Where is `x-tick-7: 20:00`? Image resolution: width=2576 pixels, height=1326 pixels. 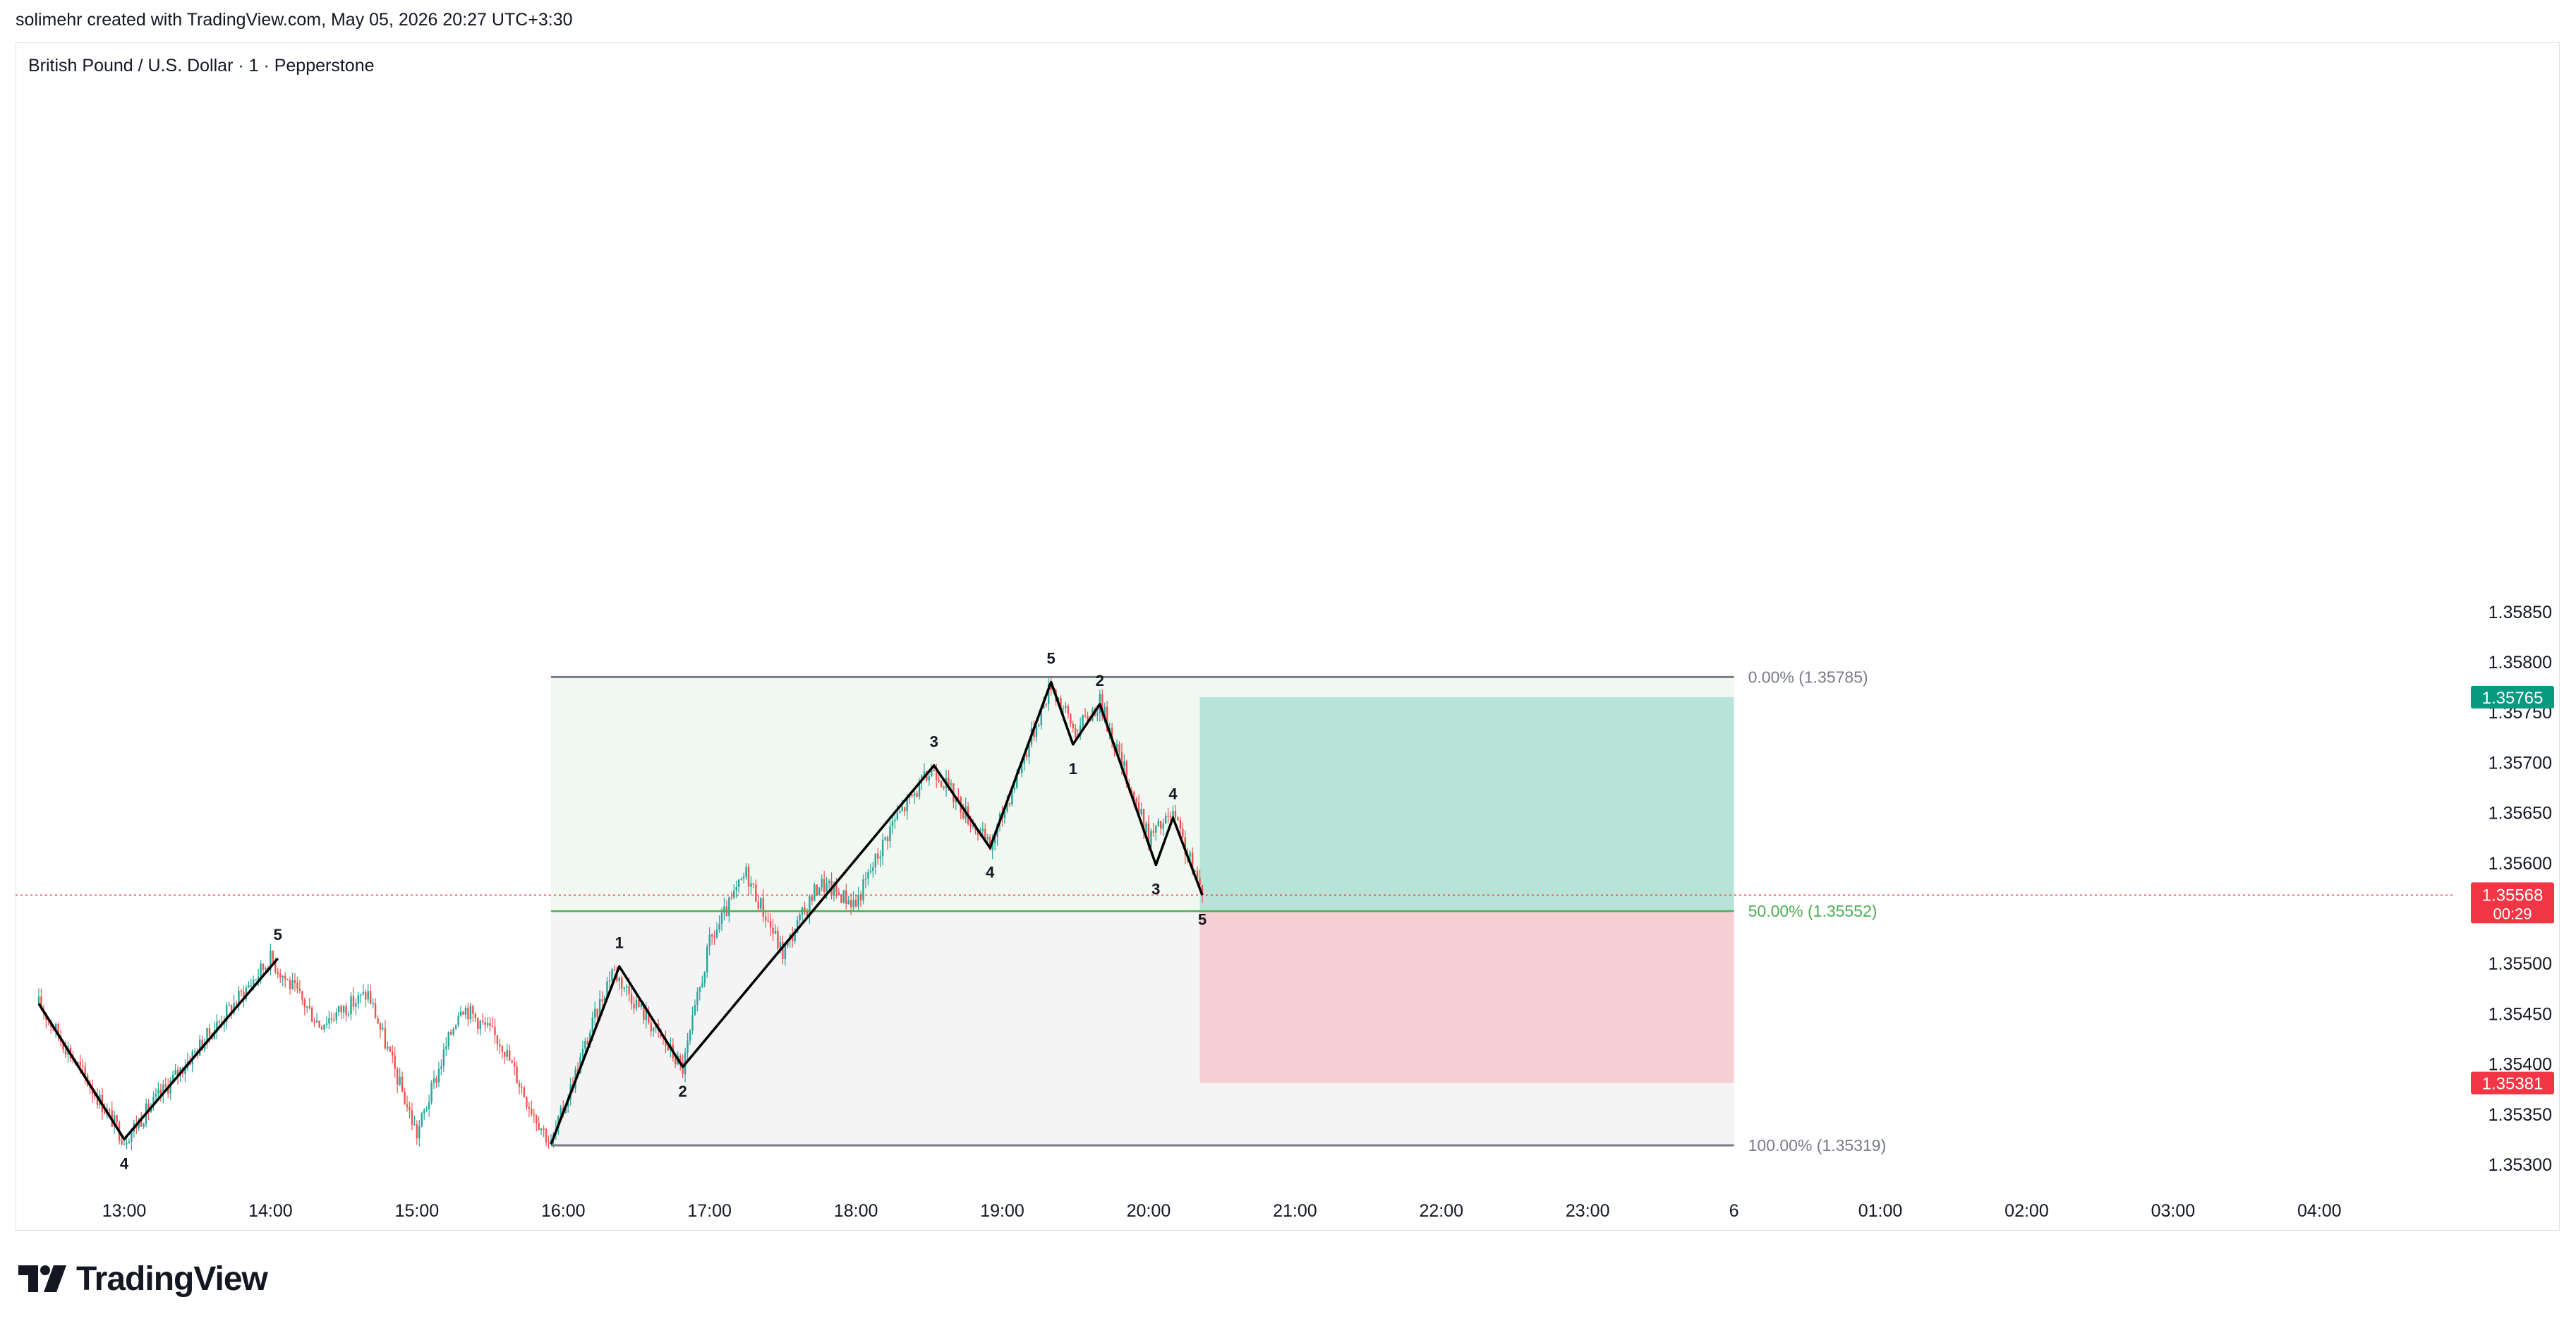
x-tick-7: 20:00 is located at coordinates (1149, 1211).